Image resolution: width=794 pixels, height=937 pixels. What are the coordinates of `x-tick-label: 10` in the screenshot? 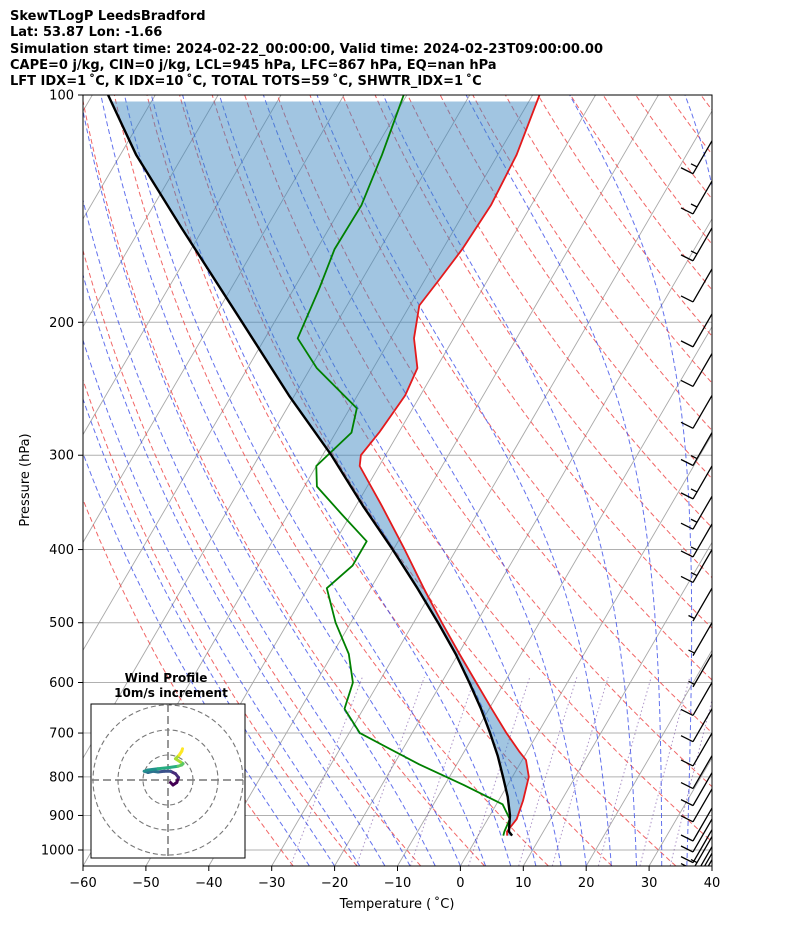 It's located at (523, 883).